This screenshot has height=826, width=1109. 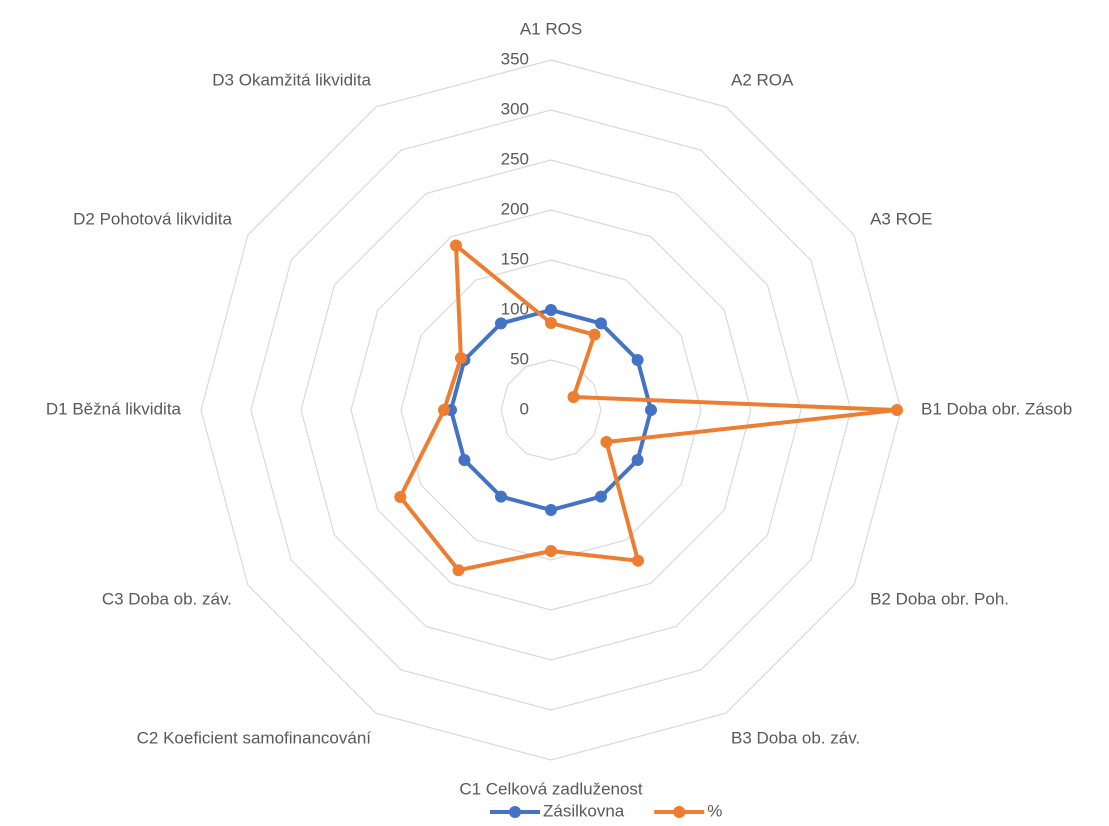 What do you see at coordinates (515, 58) in the screenshot?
I see `y-tick-label: 350` at bounding box center [515, 58].